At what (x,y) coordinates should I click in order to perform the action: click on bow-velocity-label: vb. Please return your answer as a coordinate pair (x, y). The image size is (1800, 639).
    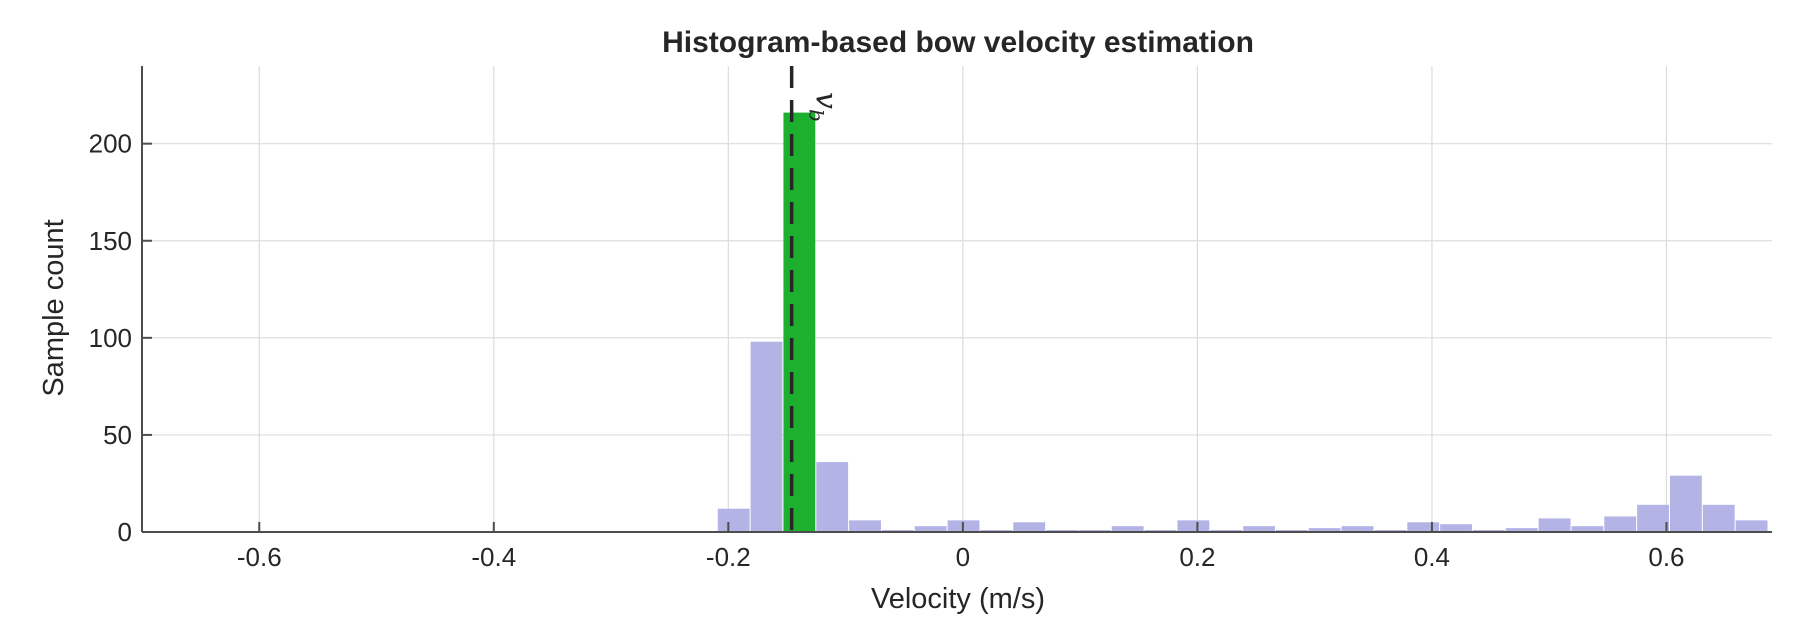
    Looking at the image, I should click on (824, 107).